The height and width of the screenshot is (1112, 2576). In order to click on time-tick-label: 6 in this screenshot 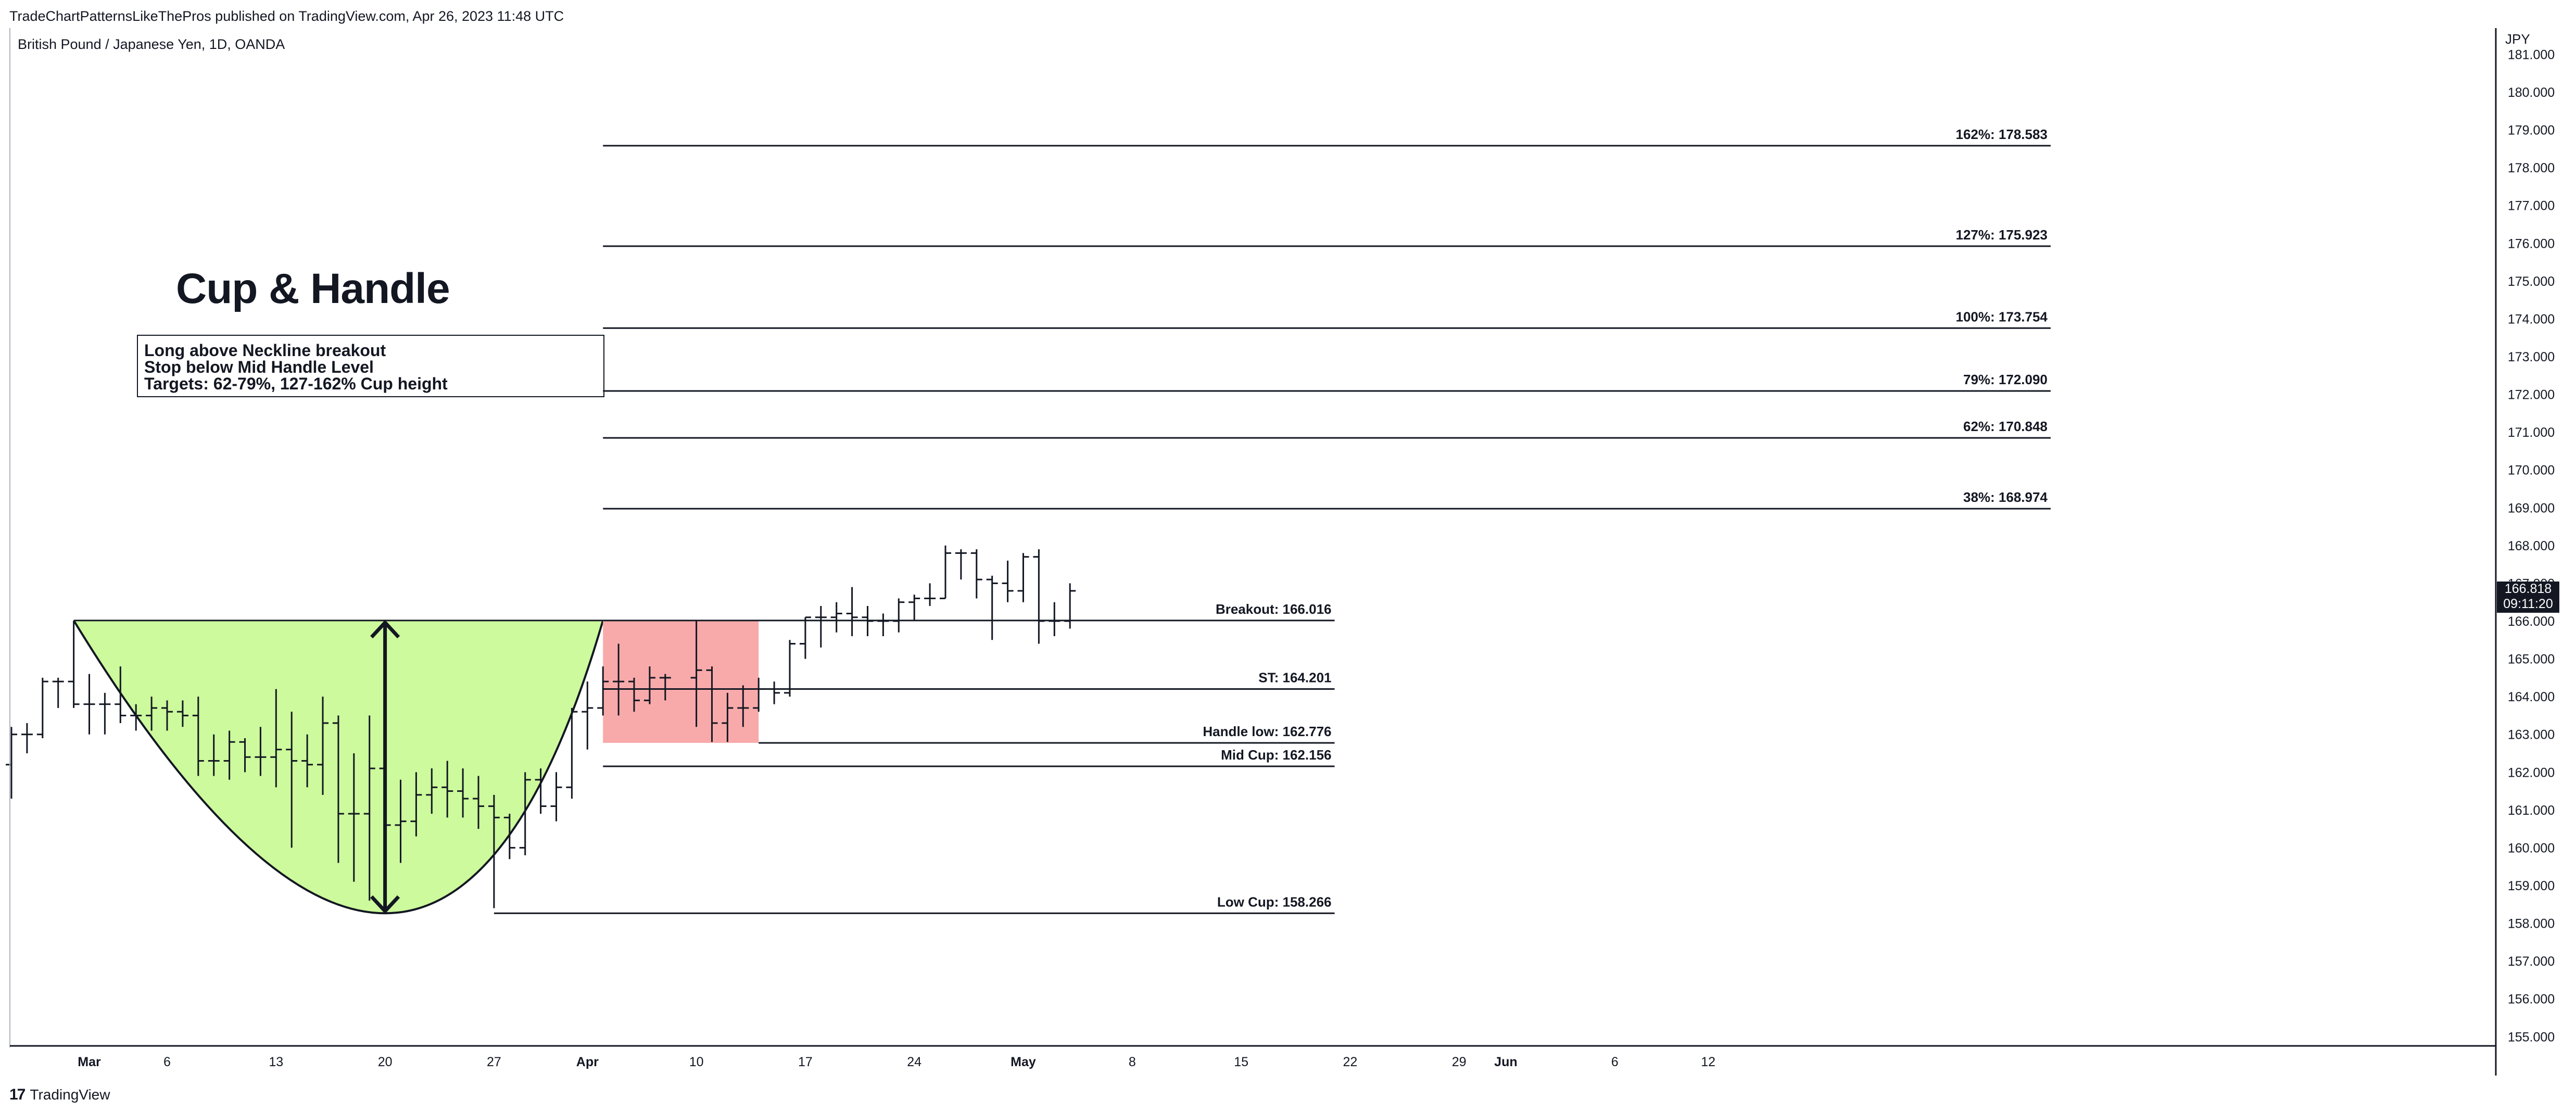, I will do `click(1615, 1062)`.